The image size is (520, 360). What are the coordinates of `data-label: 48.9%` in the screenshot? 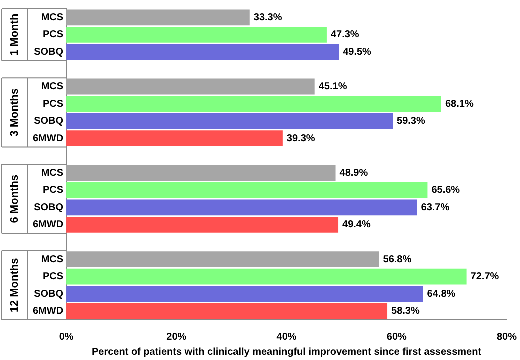 It's located at (354, 173).